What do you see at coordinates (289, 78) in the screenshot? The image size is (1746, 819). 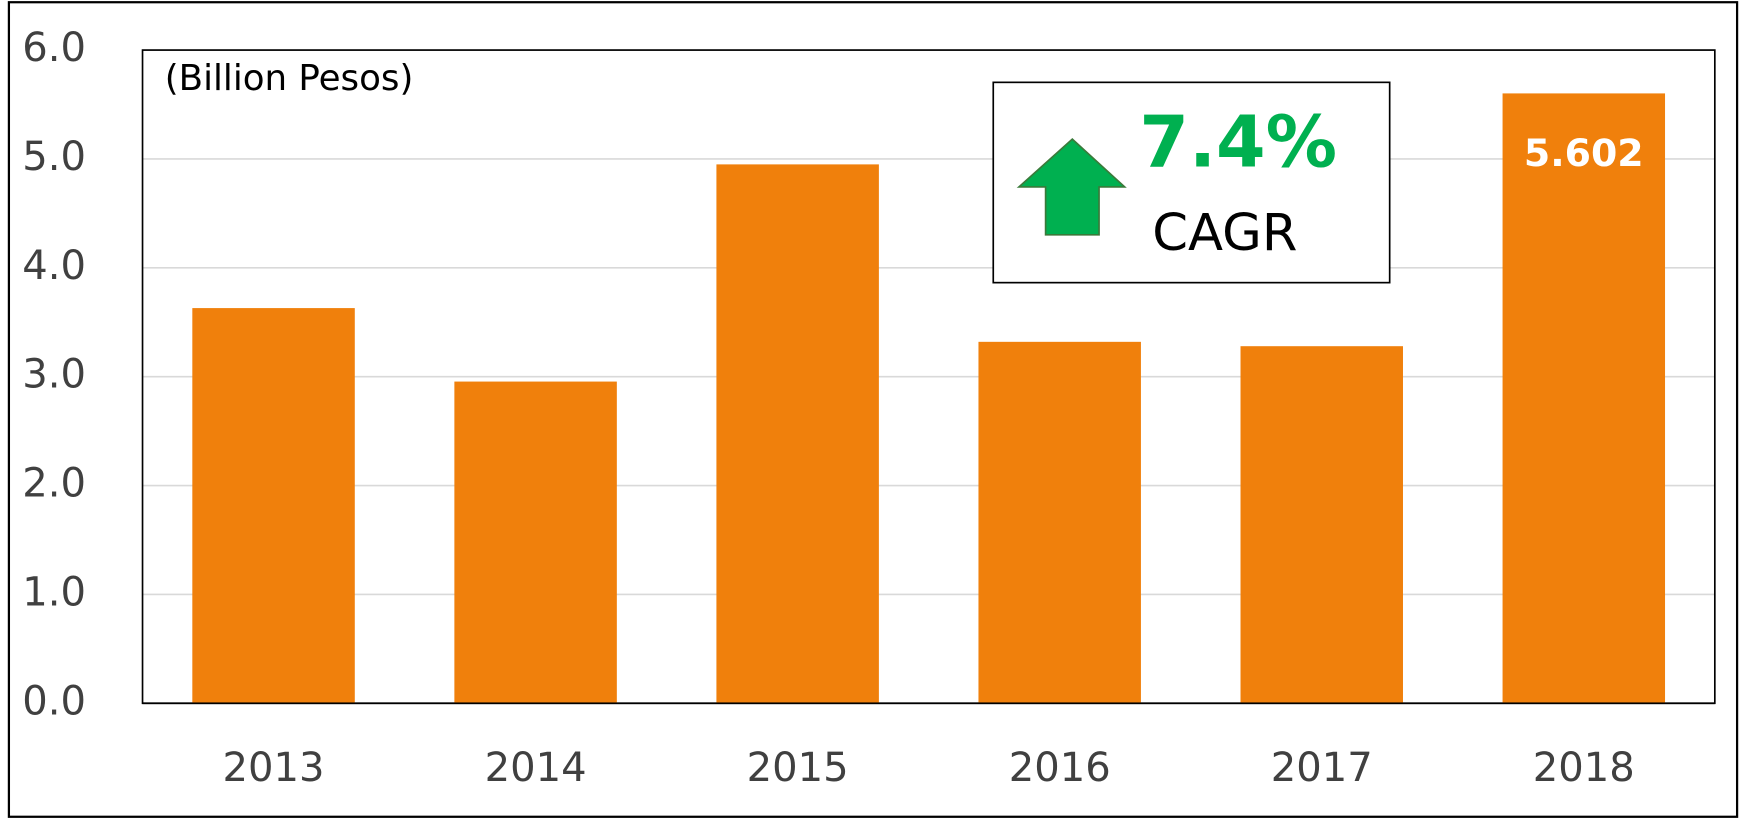 I see `unit-label: (Billion Pesos)` at bounding box center [289, 78].